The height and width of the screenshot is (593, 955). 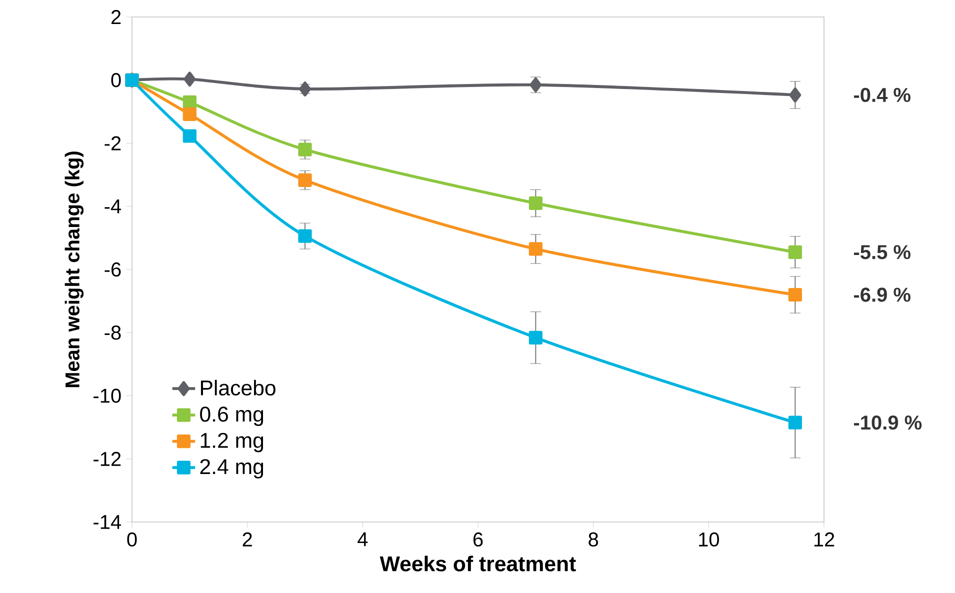 I want to click on legend-label: Placebo, so click(x=238, y=388).